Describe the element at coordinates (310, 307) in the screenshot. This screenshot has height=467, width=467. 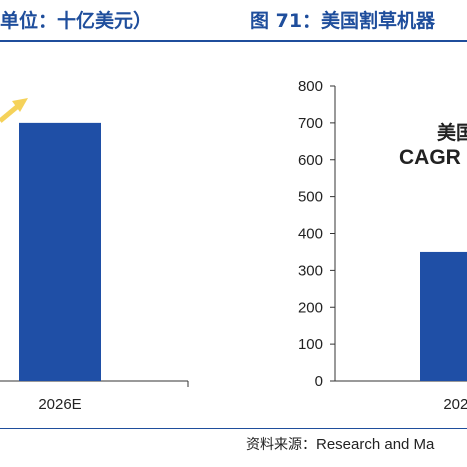
I see `right-y-tick-label-200: 200` at that location.